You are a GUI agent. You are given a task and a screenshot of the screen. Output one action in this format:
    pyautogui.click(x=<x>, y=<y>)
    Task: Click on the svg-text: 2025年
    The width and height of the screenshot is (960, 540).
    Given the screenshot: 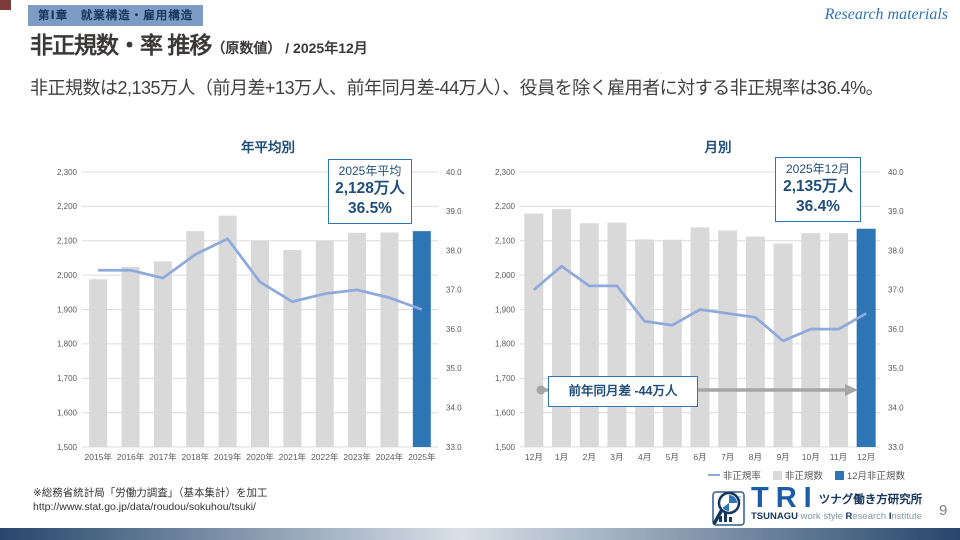 What is the action you would take?
    pyautogui.click(x=422, y=457)
    